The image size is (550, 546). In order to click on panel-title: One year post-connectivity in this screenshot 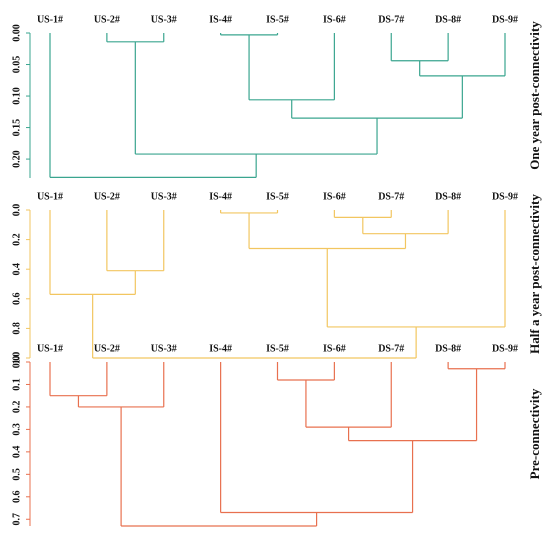, I will do `click(534, 95)`.